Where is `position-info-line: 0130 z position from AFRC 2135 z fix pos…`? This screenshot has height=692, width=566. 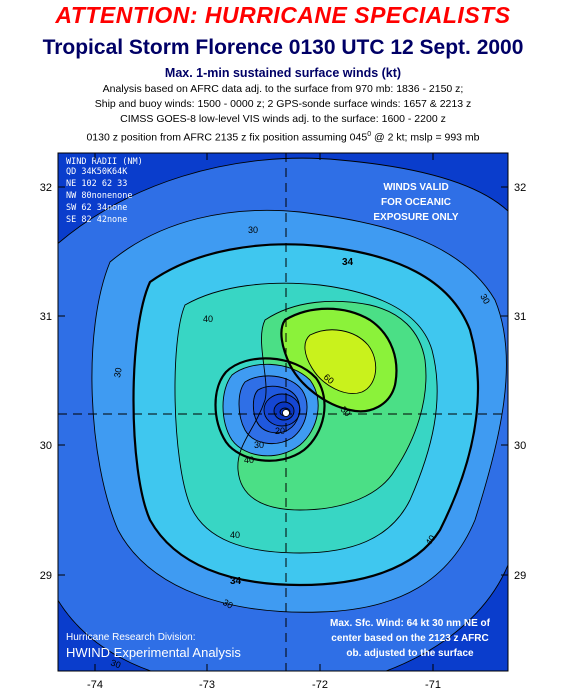 position-info-line: 0130 z position from AFRC 2135 z fix pos… is located at coordinates (283, 137).